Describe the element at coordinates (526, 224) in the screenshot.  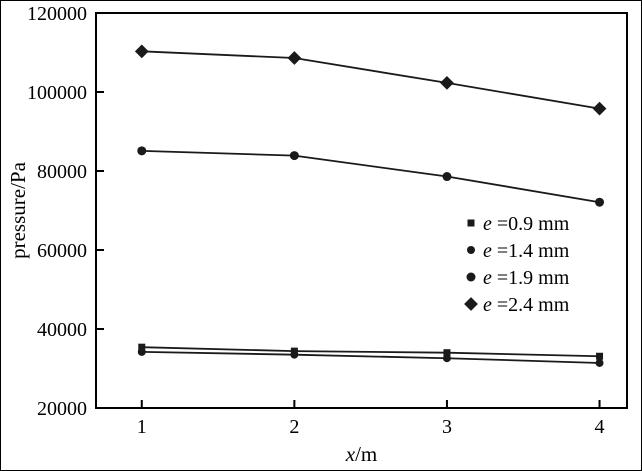
I see `legend-entry-label: e =0.9 mm` at that location.